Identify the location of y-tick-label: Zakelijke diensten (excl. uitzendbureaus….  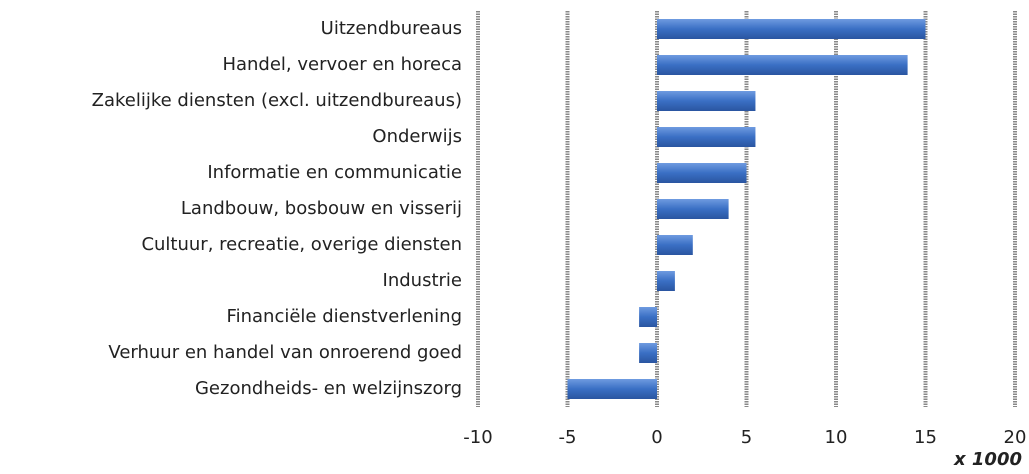
(277, 100).